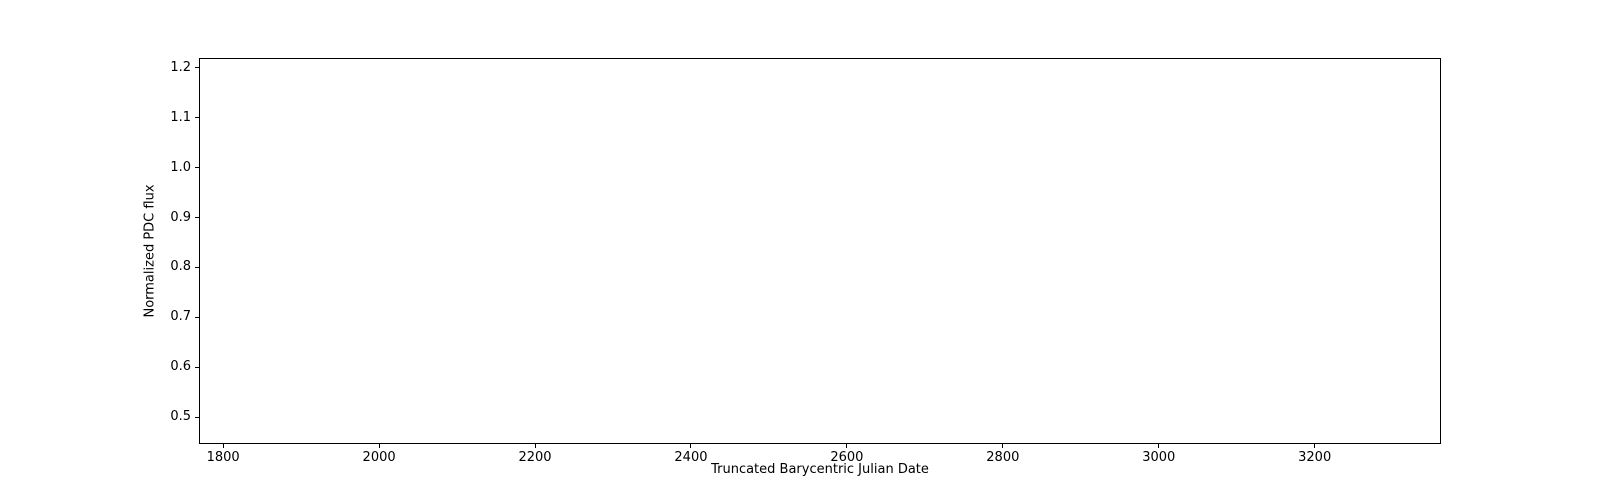 Image resolution: width=1600 pixels, height=500 pixels. Describe the element at coordinates (180, 167) in the screenshot. I see `y-tick-label: 1.0` at that location.